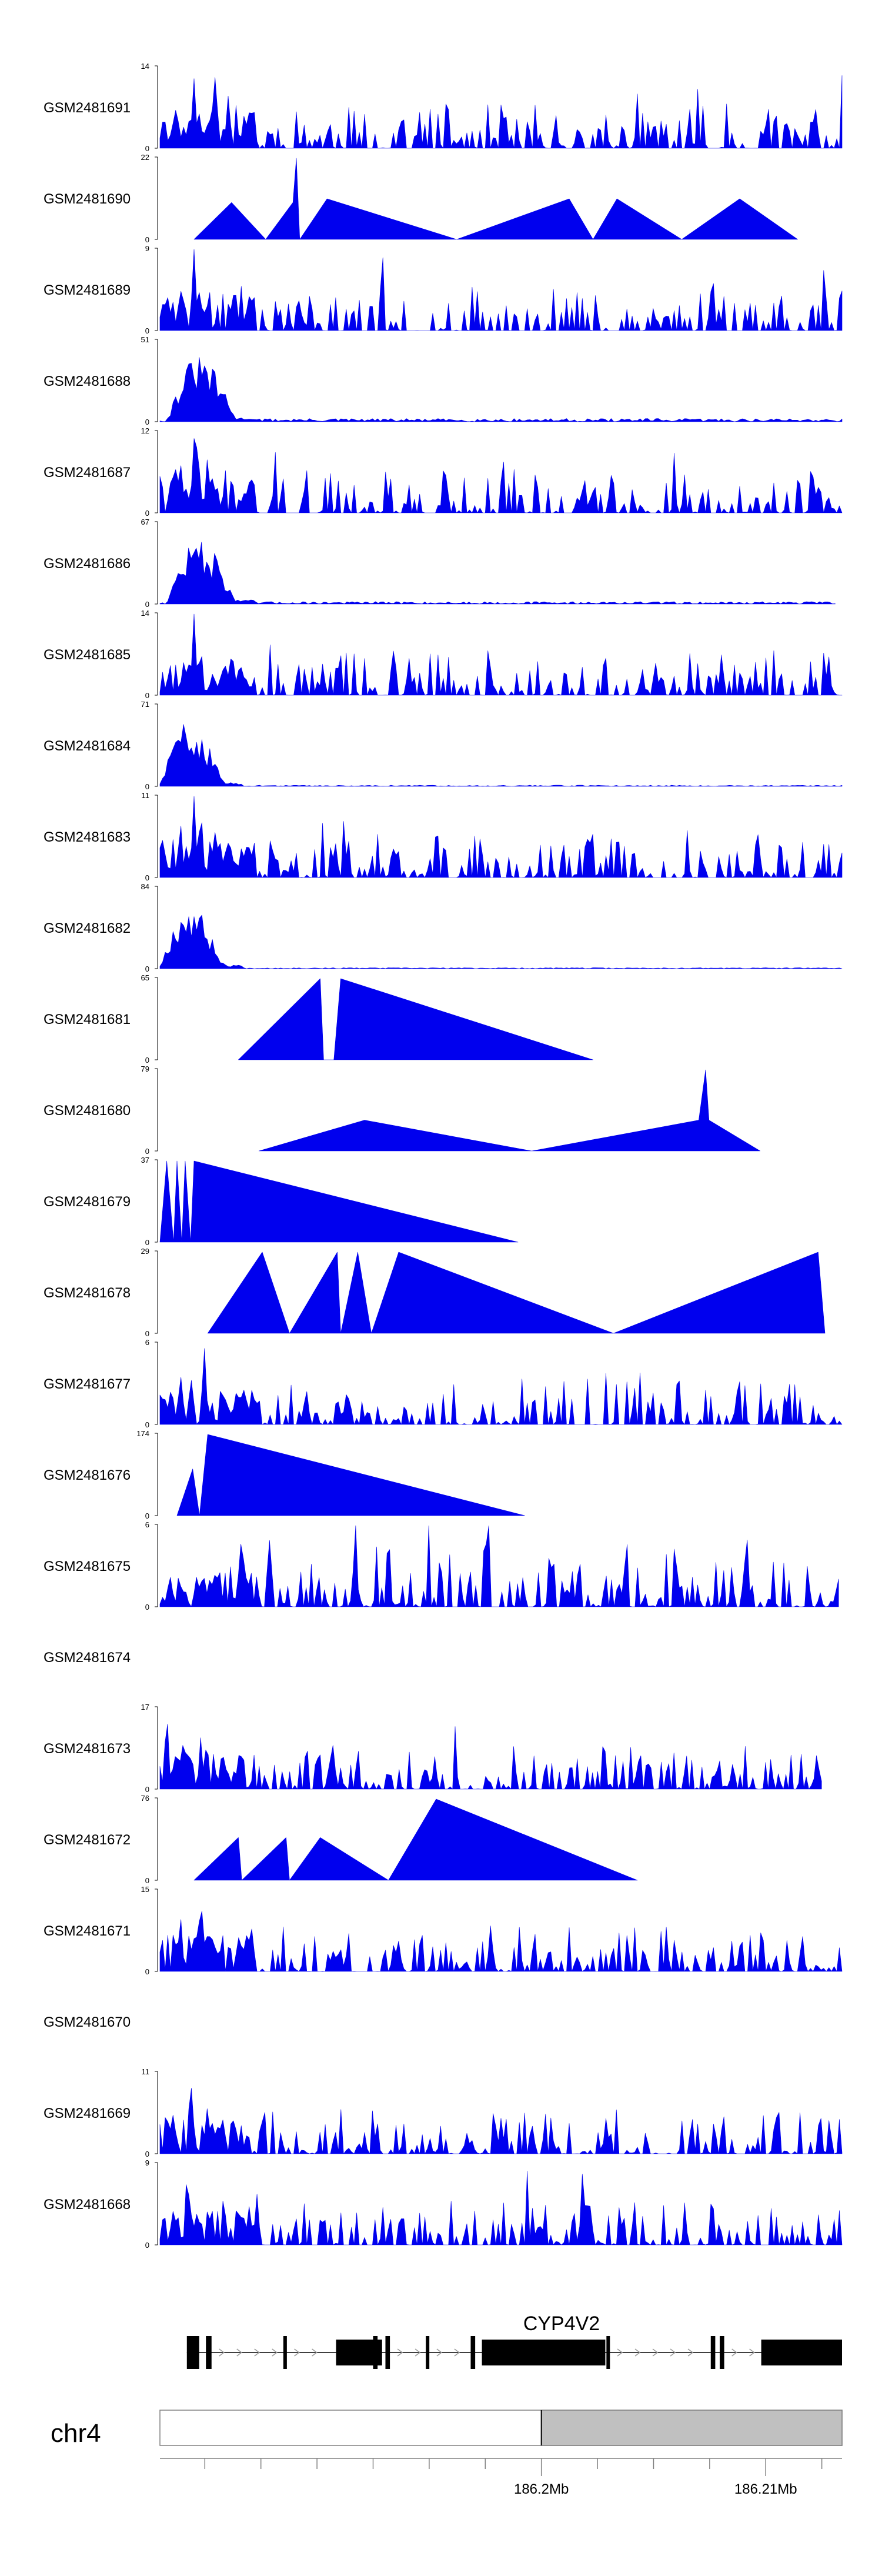 The width and height of the screenshot is (882, 2576). Describe the element at coordinates (433, 1748) in the screenshot. I see `track-GSM2481673: GSM2481673 17 0` at that location.